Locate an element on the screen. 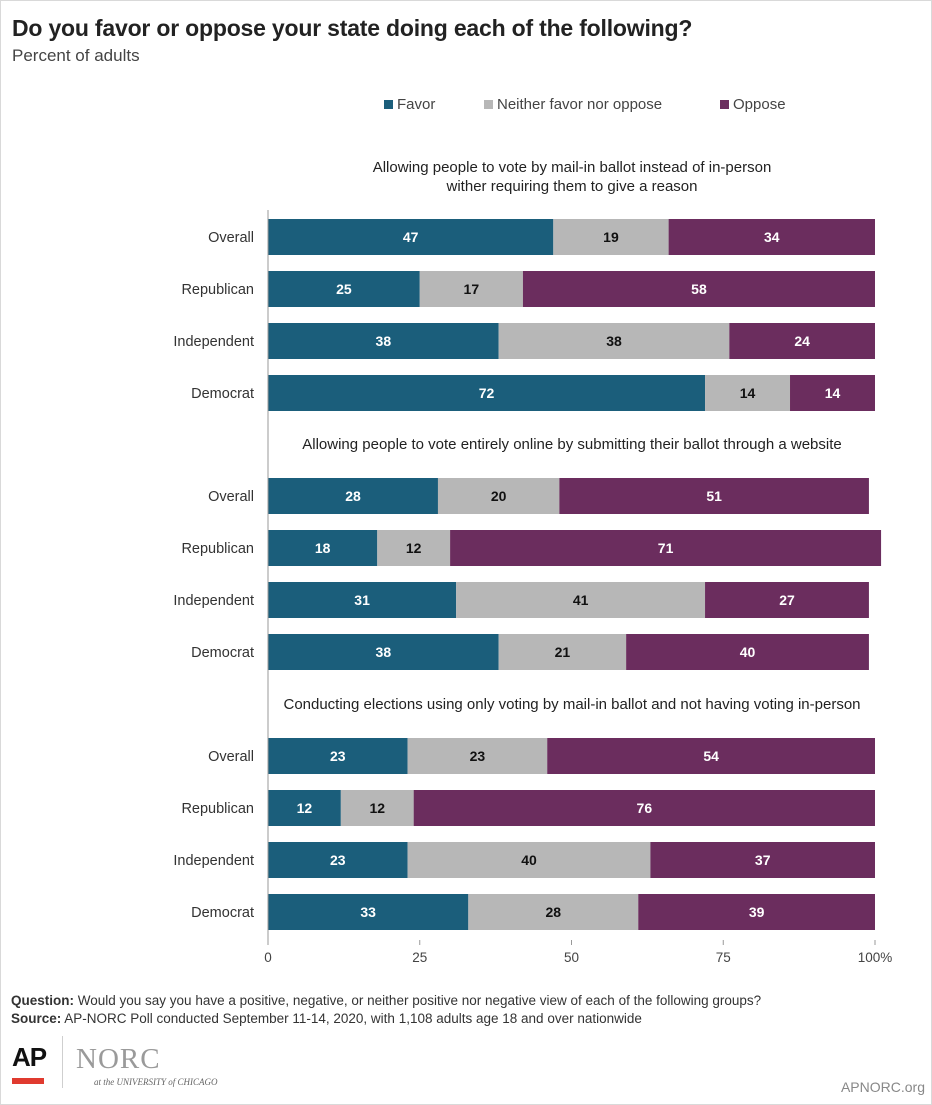 The image size is (932, 1105). data-label-neither: 19 is located at coordinates (611, 237).